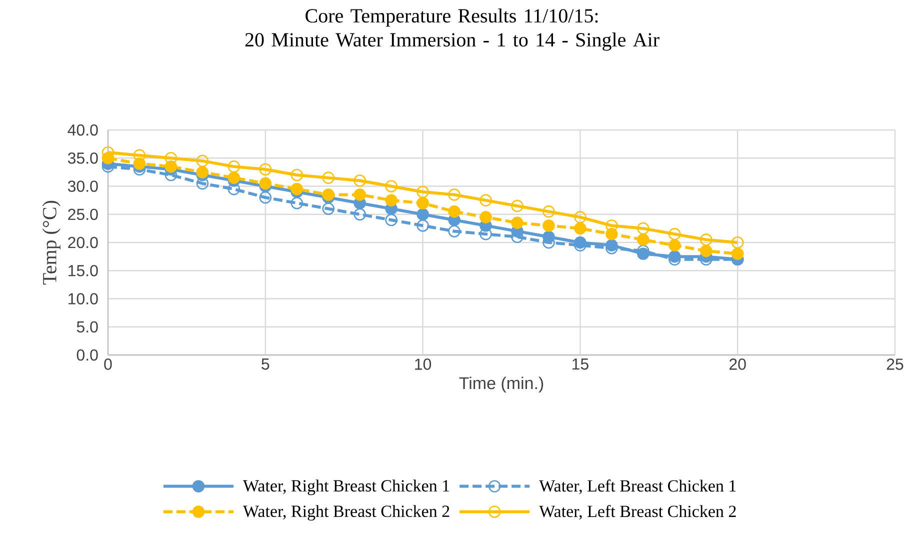 Image resolution: width=905 pixels, height=533 pixels. Describe the element at coordinates (346, 513) in the screenshot. I see `legend-label: Water, Right Breast Chicken 2` at that location.